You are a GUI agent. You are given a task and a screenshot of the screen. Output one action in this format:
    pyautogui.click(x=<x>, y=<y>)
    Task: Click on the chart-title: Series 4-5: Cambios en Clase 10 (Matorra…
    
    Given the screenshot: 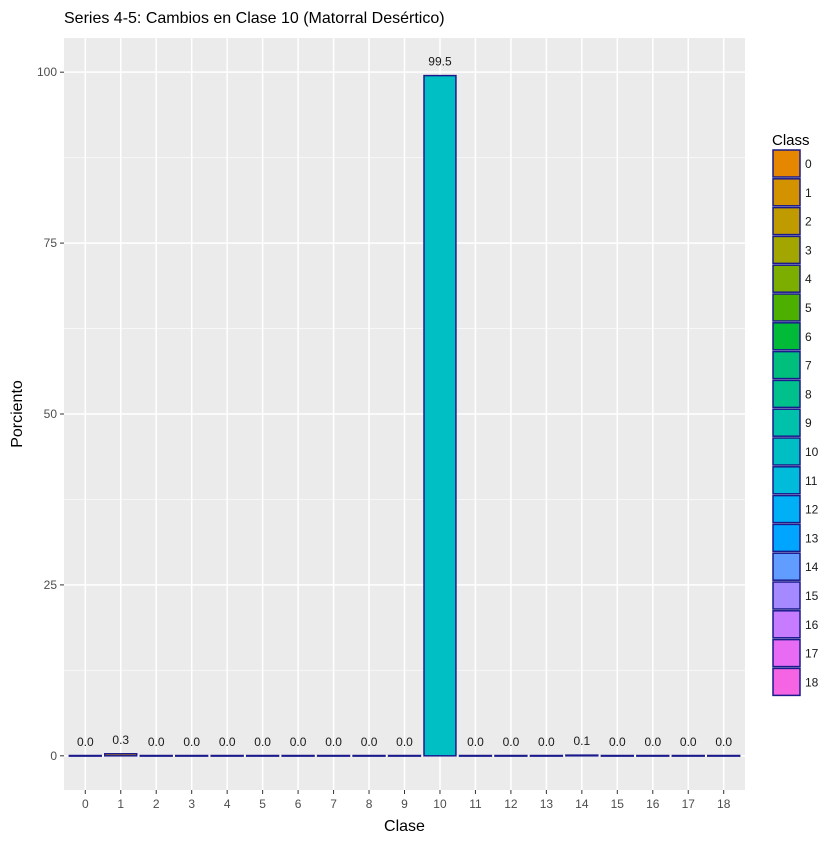 What is the action you would take?
    pyautogui.click(x=254, y=18)
    